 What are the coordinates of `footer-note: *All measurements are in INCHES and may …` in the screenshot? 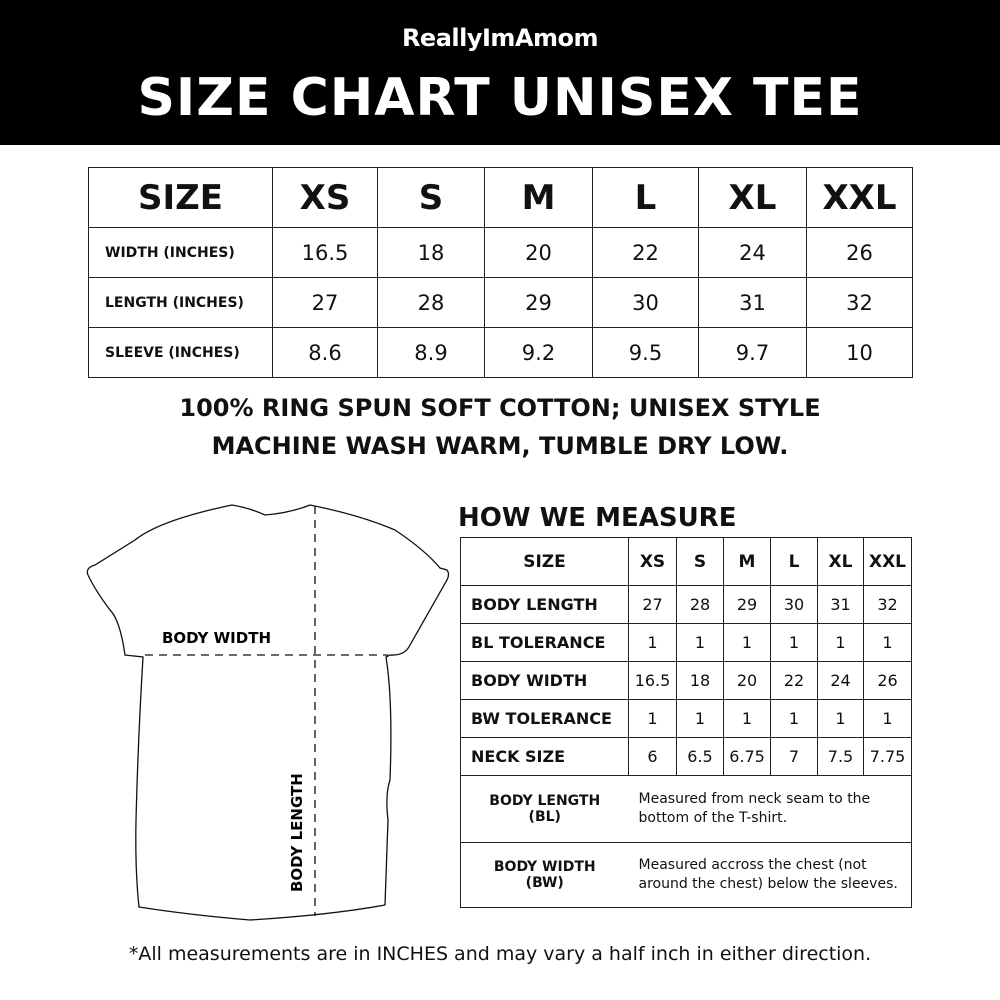 It's located at (500, 954).